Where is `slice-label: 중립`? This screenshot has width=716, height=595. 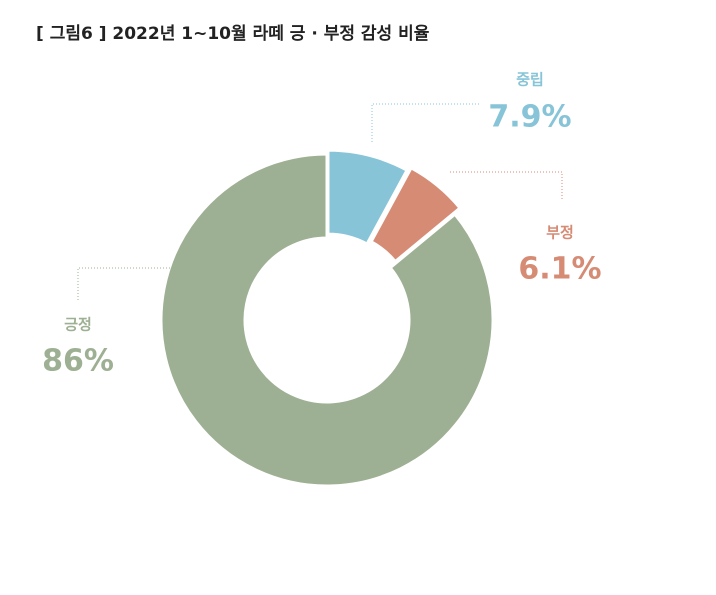 slice-label: 중립 is located at coordinates (530, 80).